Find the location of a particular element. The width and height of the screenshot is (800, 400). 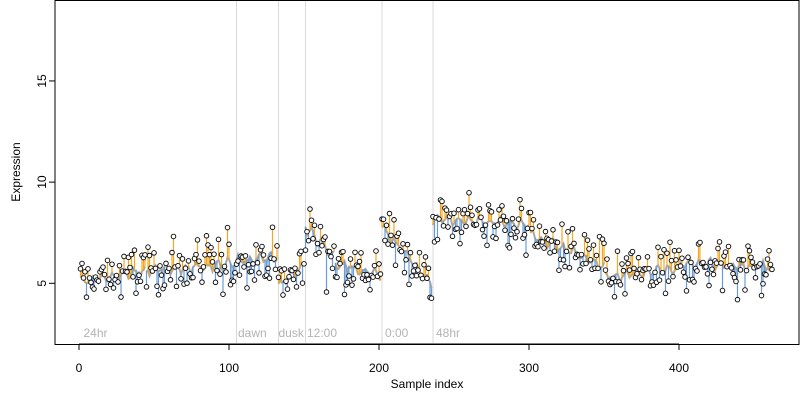

x-tick-label: 400 is located at coordinates (679, 368).